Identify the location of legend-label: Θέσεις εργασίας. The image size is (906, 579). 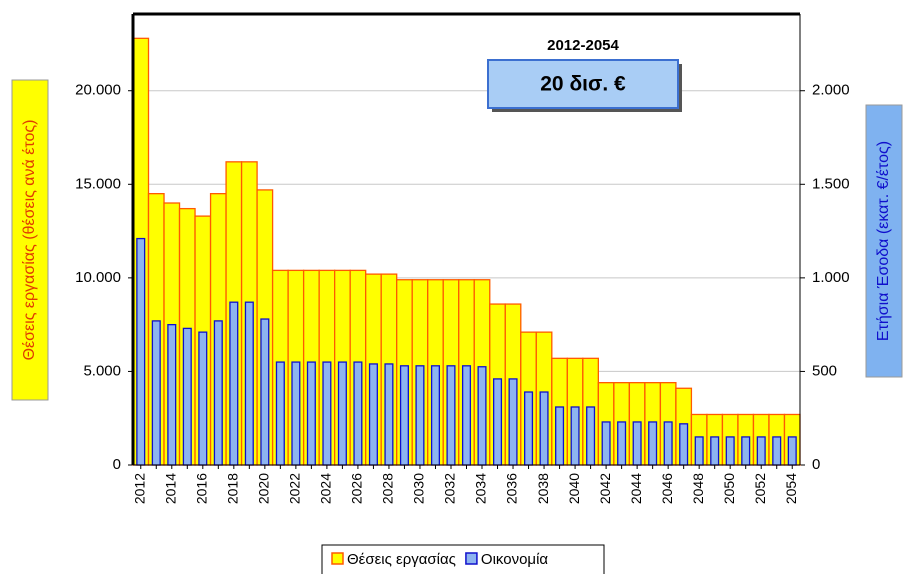
(401, 559).